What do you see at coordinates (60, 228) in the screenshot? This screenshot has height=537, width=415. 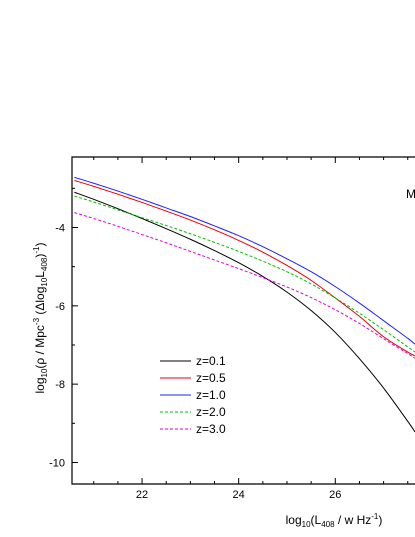 I see `y-tick-label: -4` at bounding box center [60, 228].